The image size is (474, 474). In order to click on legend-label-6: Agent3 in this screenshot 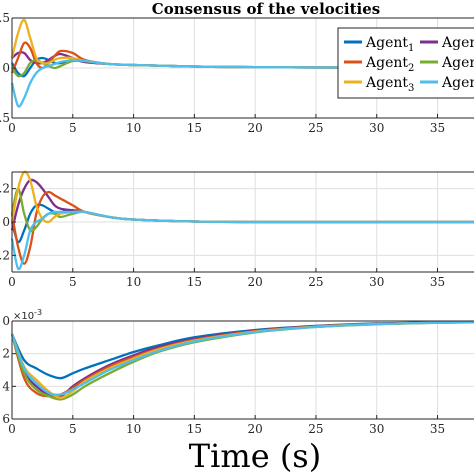, I will do `click(457, 84)`.